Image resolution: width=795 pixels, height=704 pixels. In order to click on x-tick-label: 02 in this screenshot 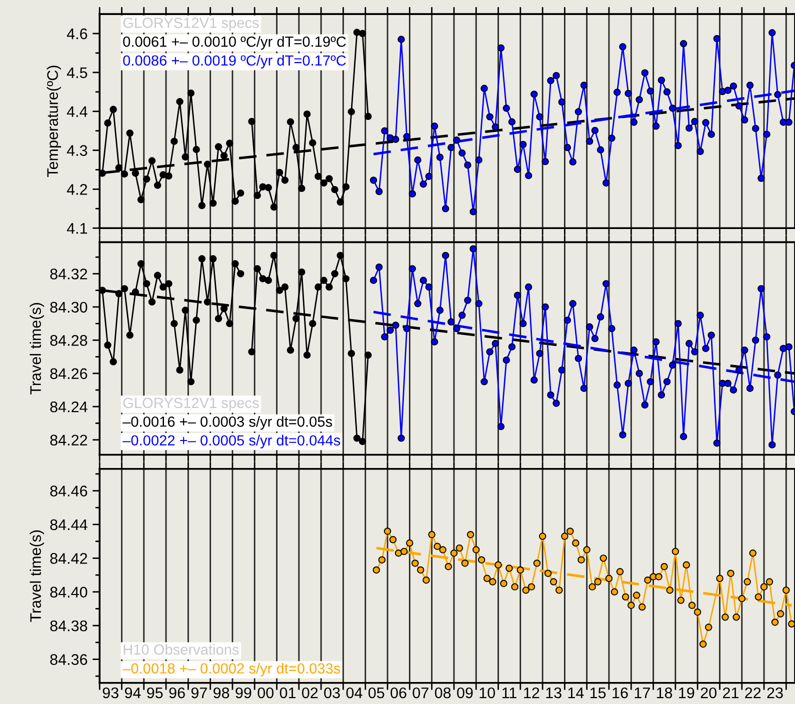, I will do `click(310, 692)`.